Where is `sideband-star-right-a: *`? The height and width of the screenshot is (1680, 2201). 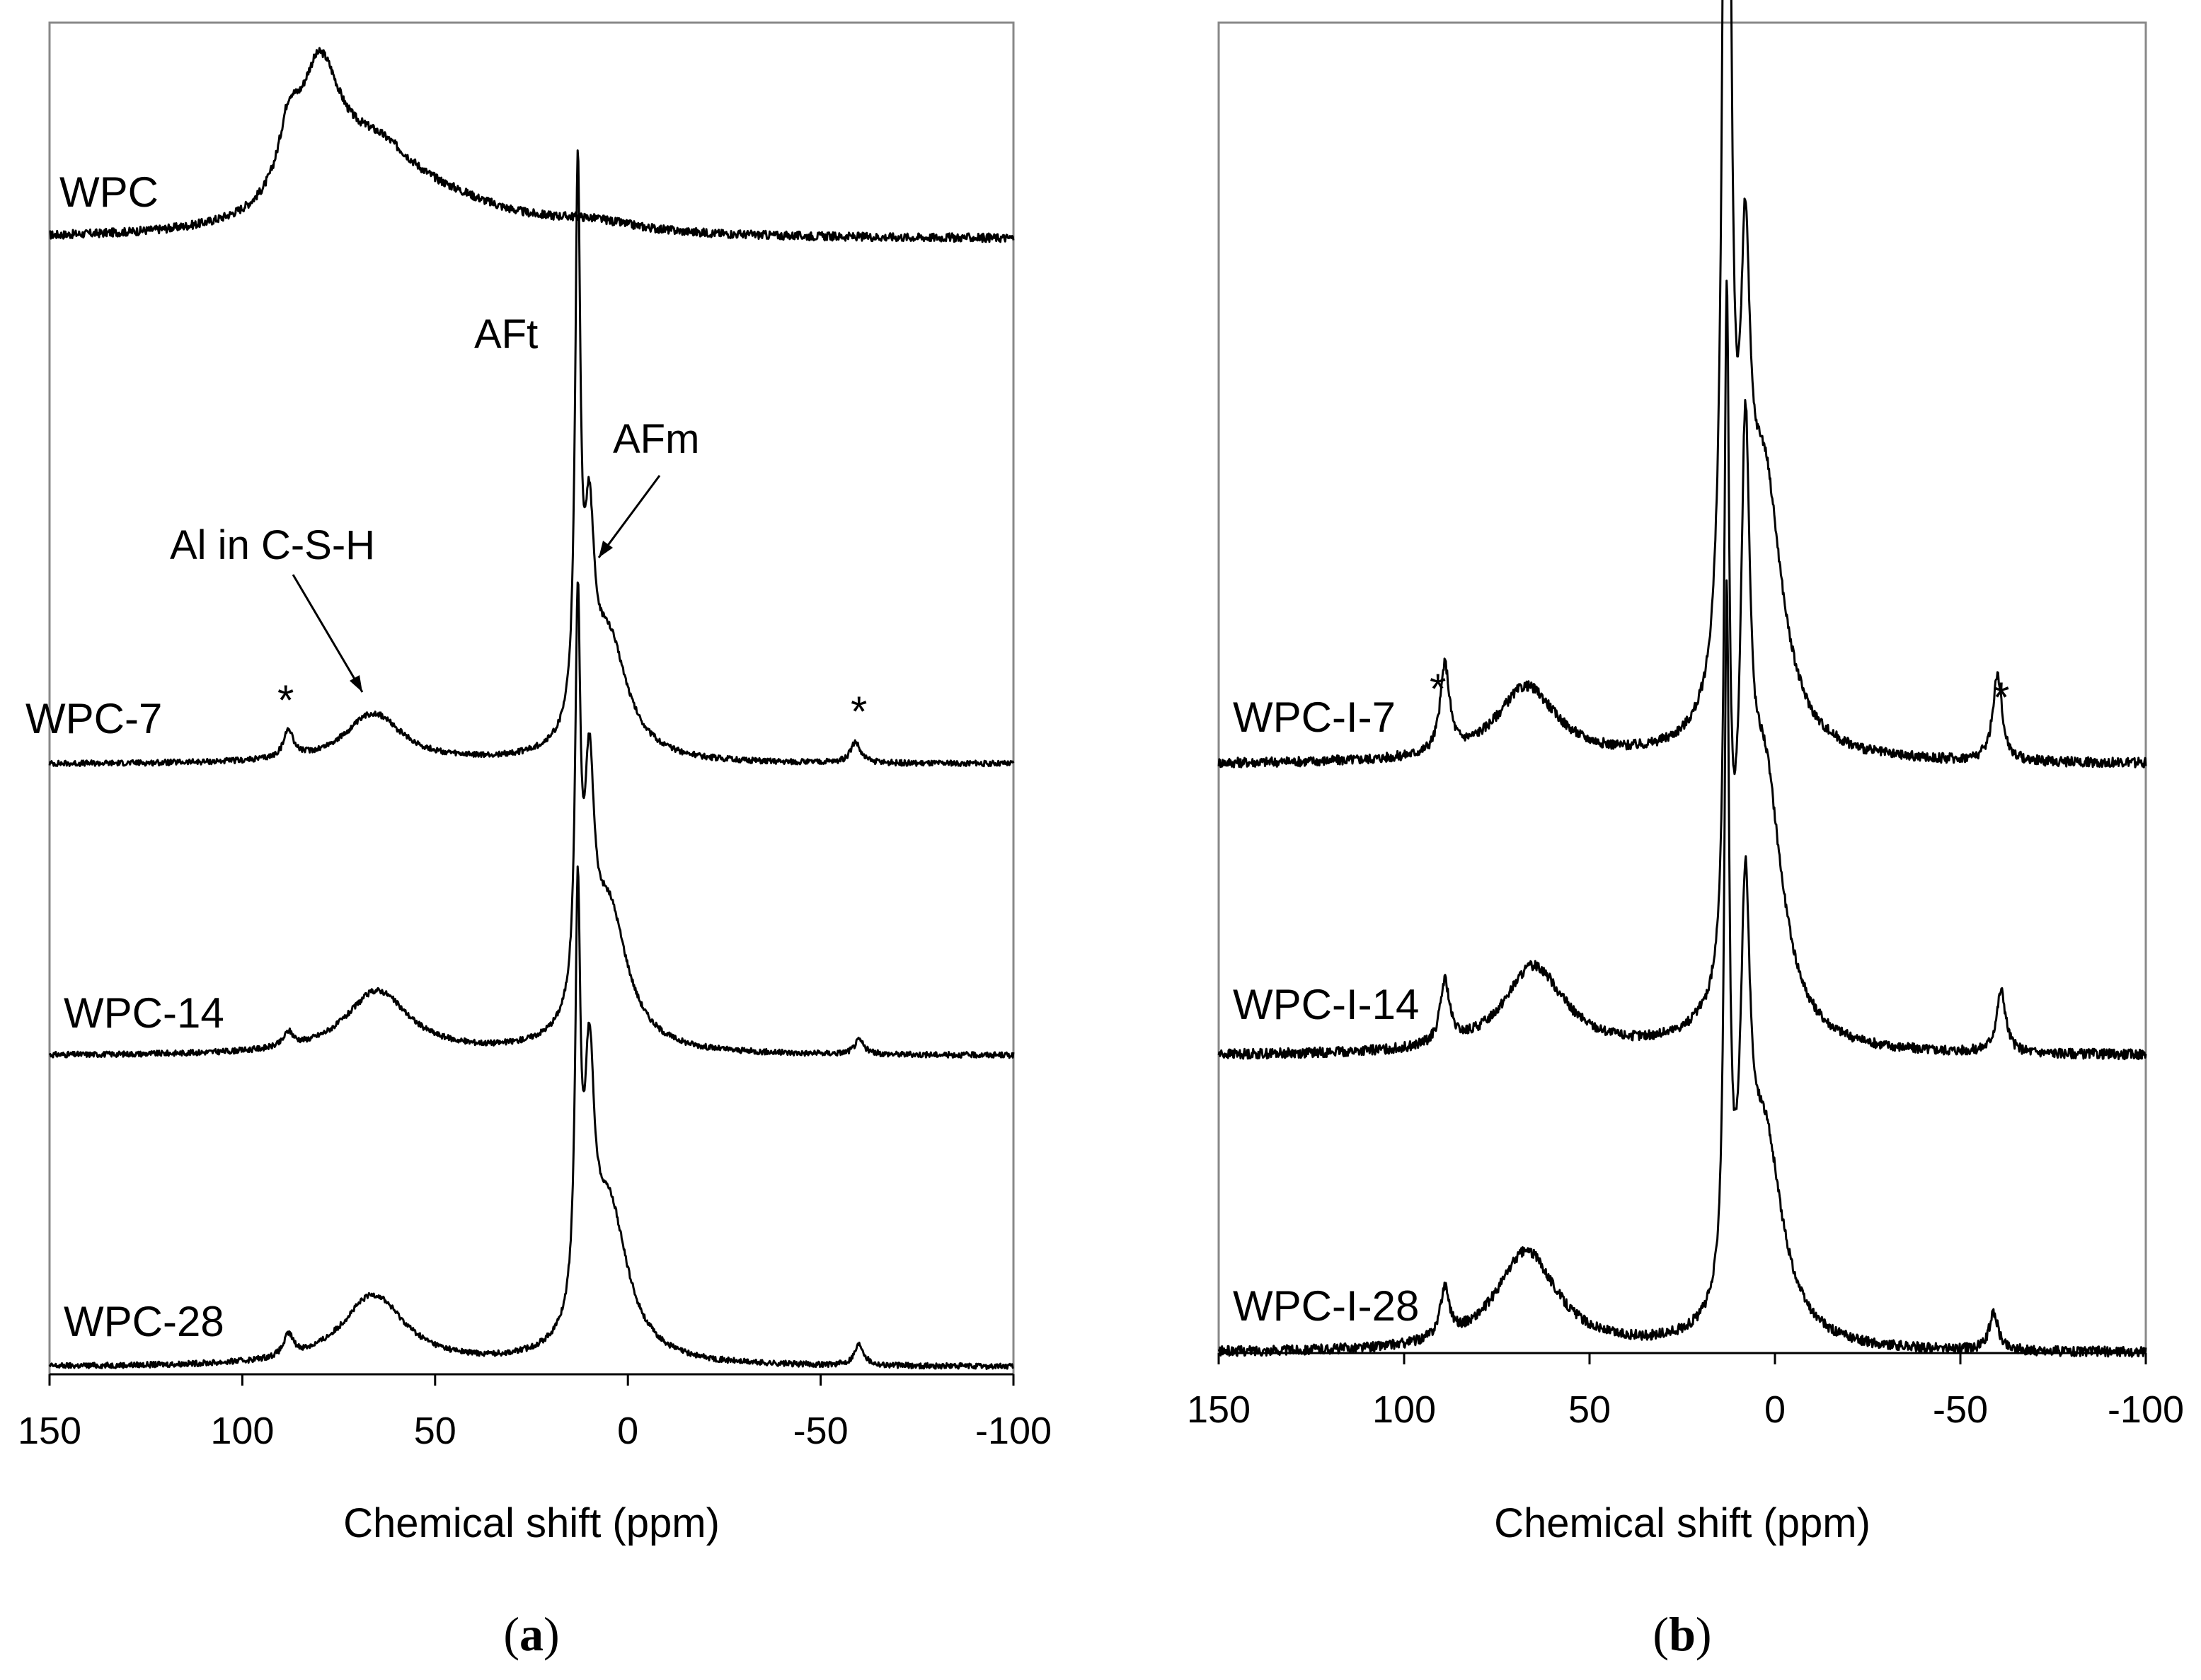
sideband-star-right-a: * is located at coordinates (859, 712).